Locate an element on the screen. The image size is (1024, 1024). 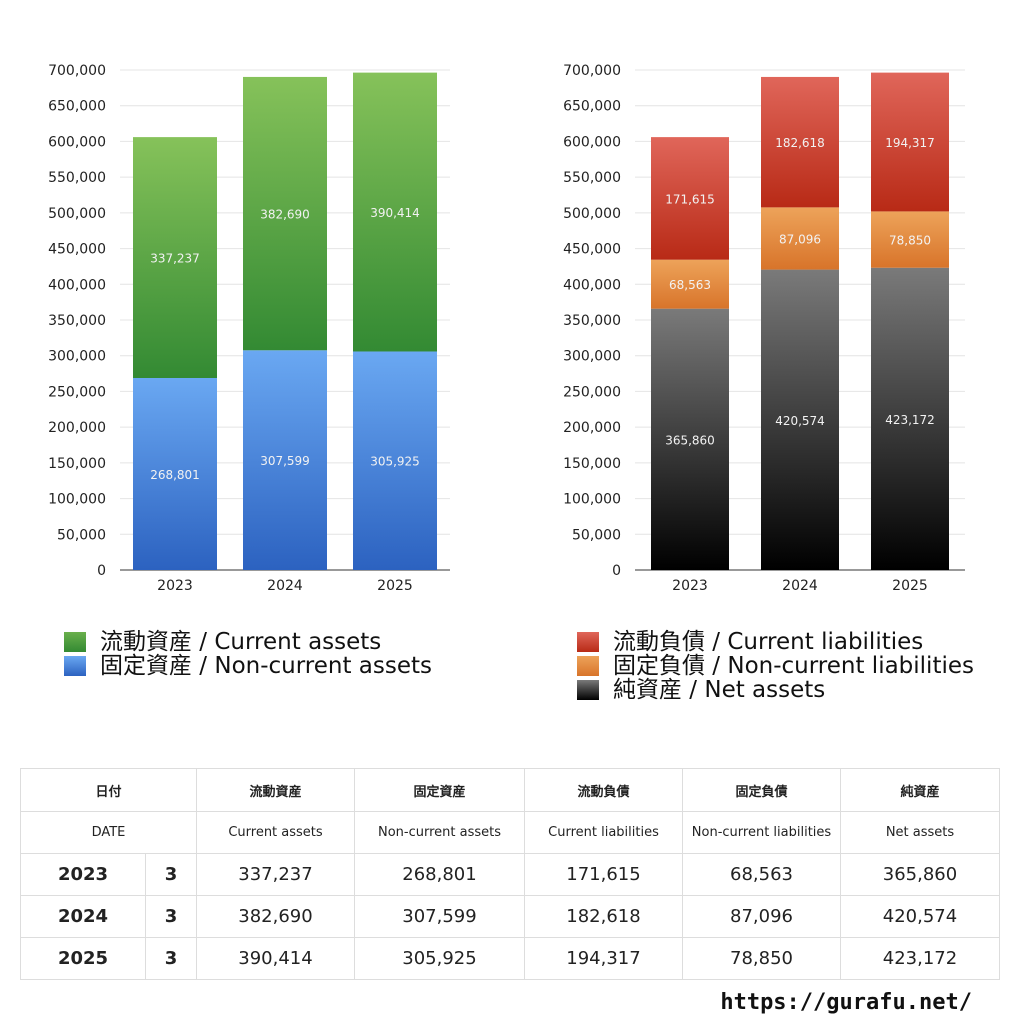
legend-item-non-current-liabilities: 固定負債 / Non-current liabilities is located at coordinates (775, 666).